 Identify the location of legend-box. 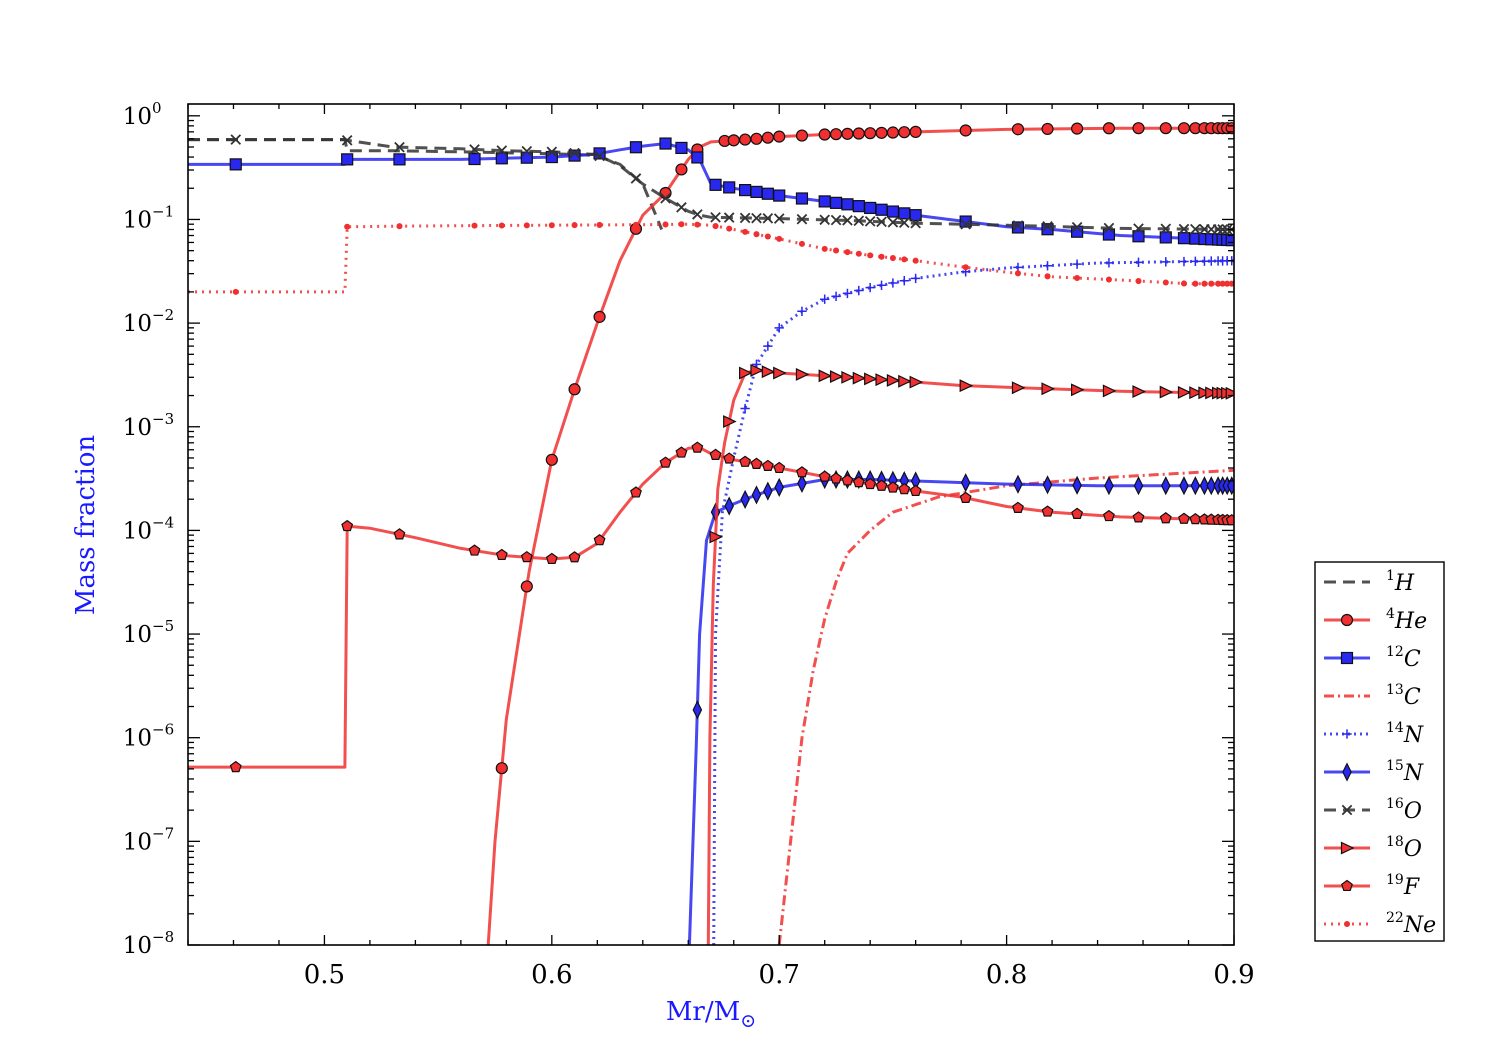
(1379, 751).